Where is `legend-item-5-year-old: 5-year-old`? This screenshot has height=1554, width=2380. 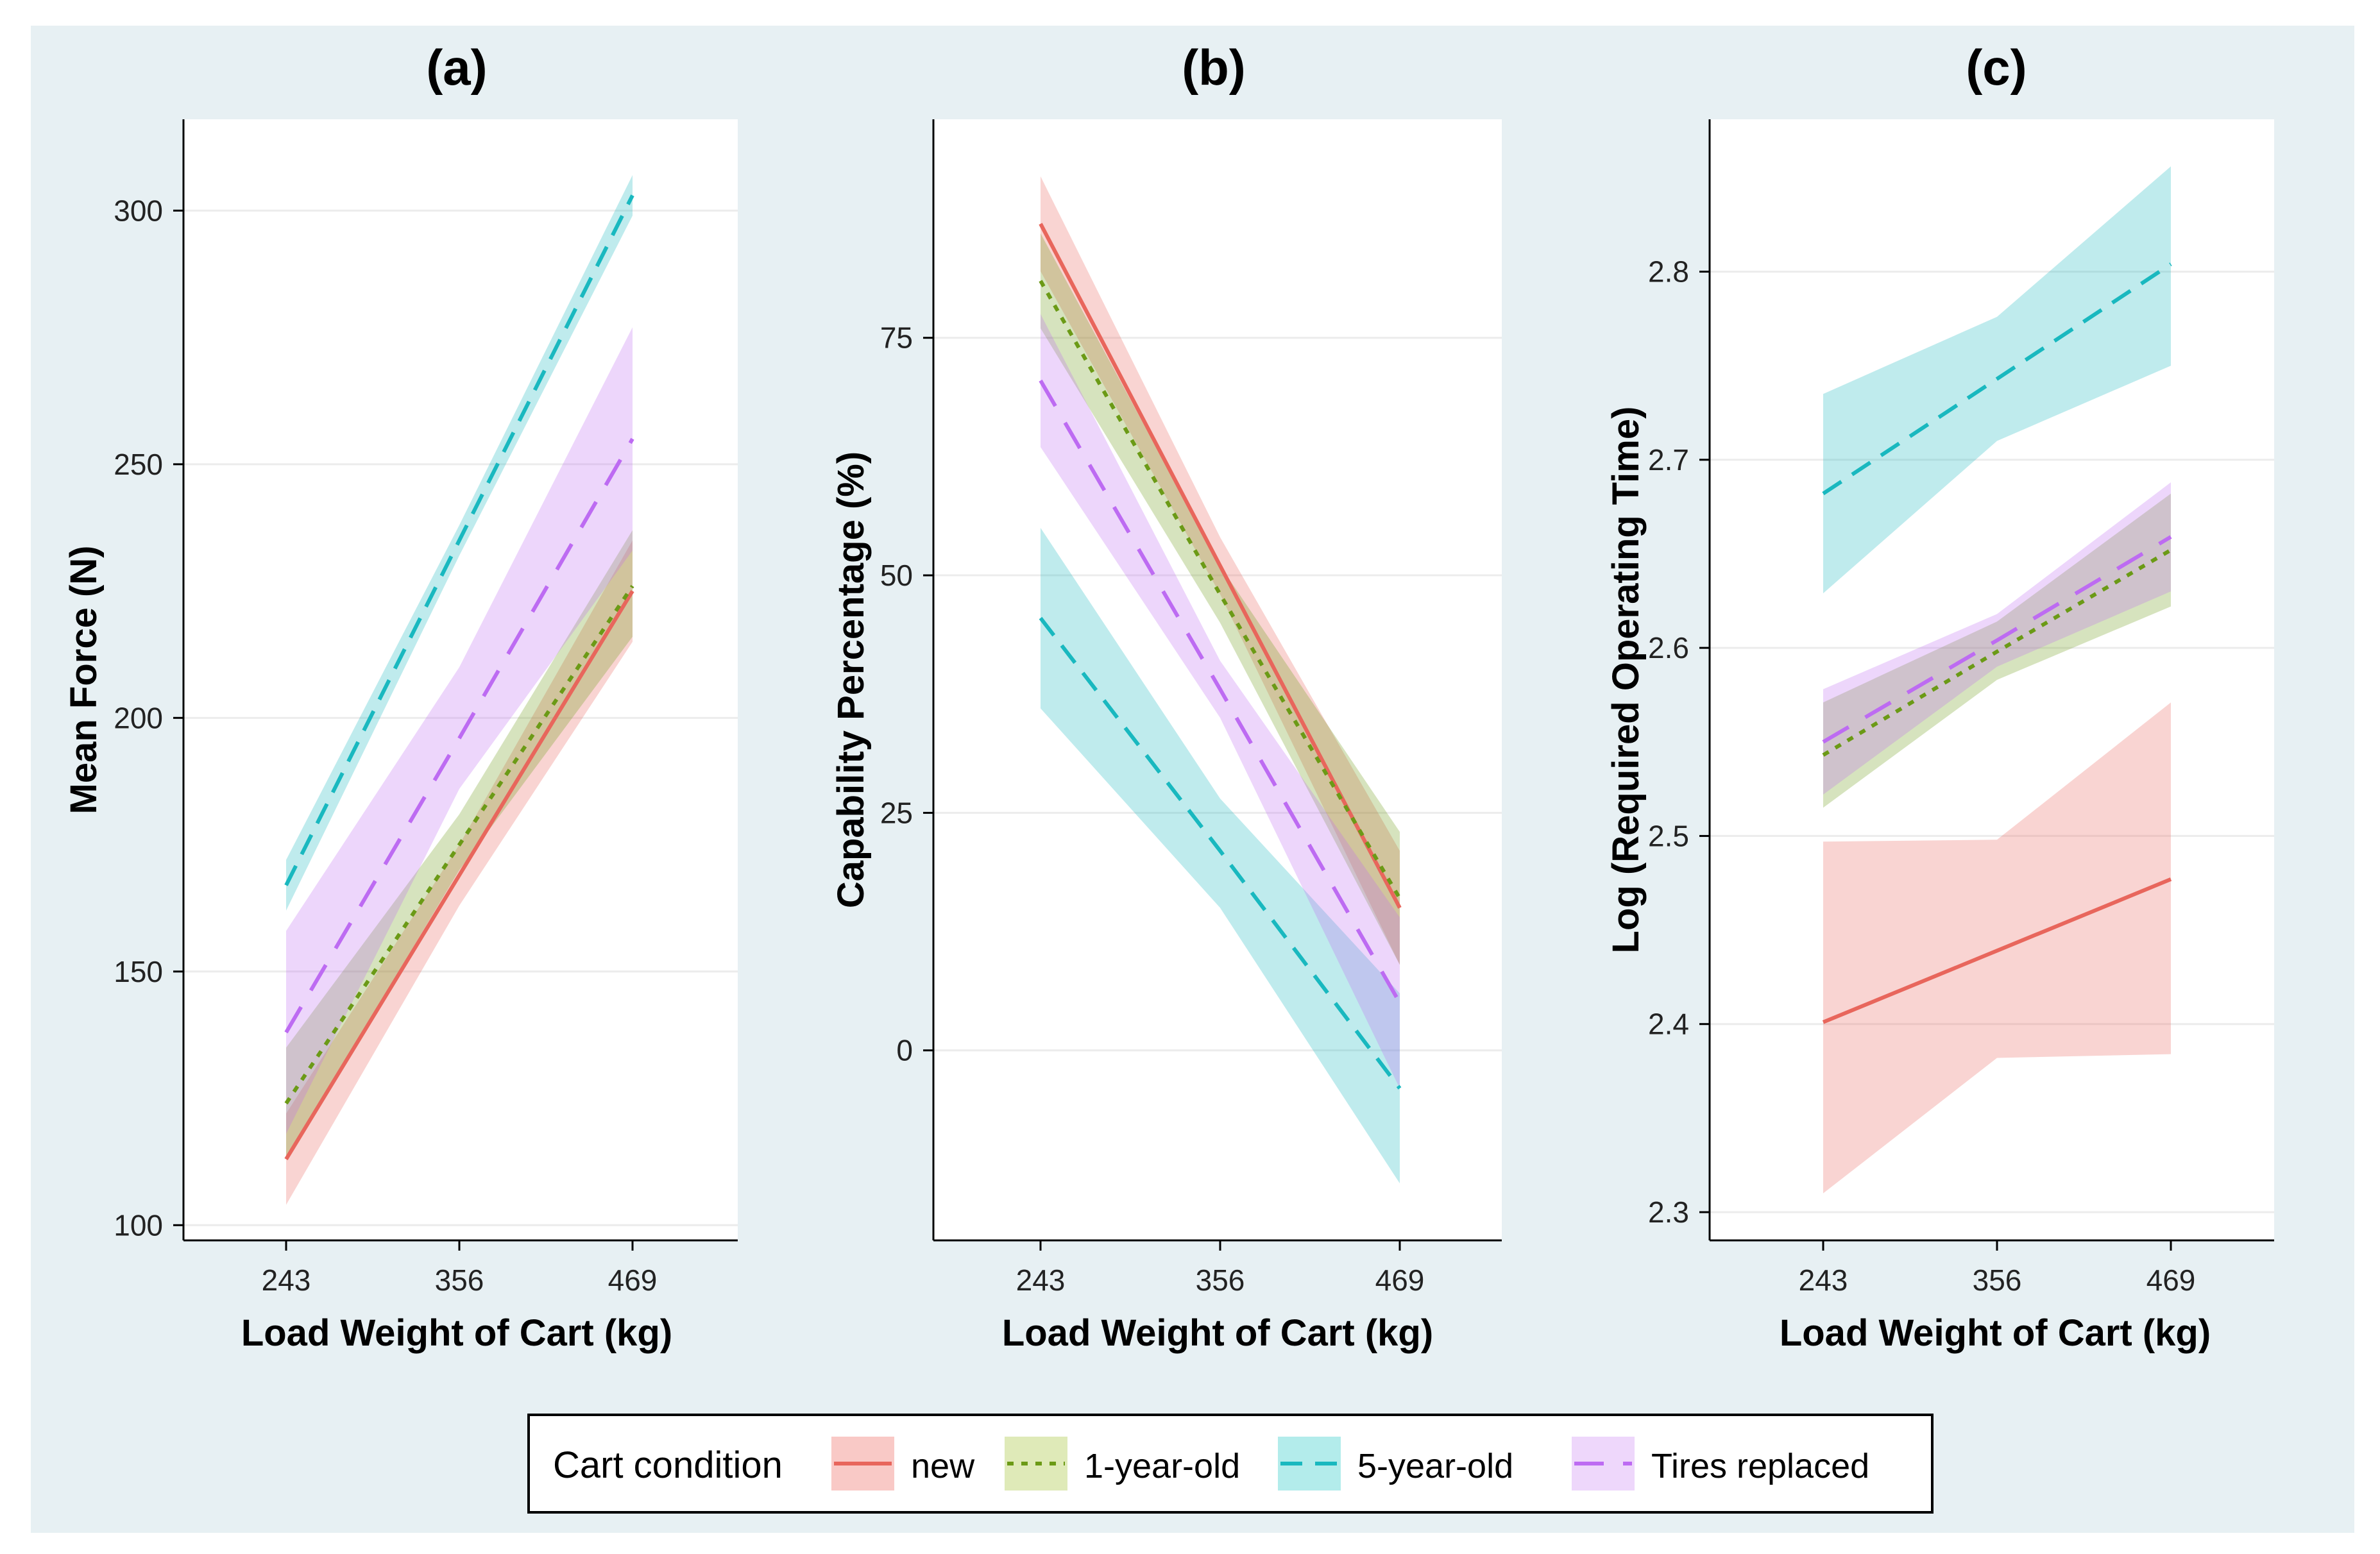
legend-item-5-year-old: 5-year-old is located at coordinates (1395, 1464).